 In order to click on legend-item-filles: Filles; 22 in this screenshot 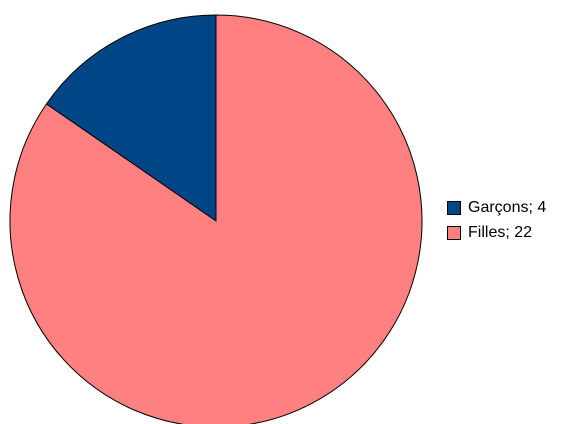, I will do `click(509, 232)`.